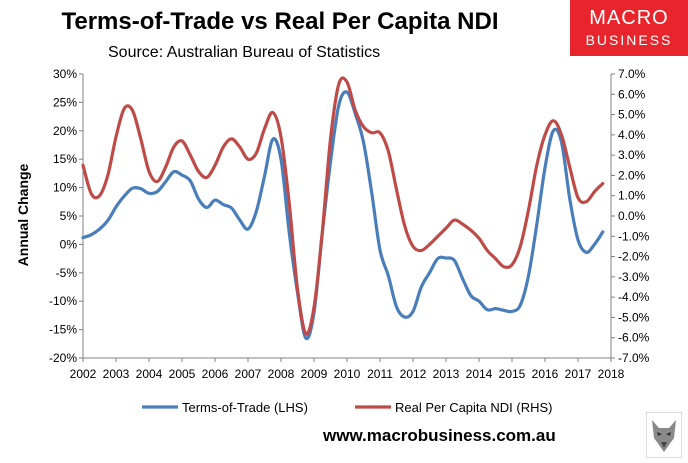 Image resolution: width=688 pixels, height=463 pixels. Describe the element at coordinates (629, 18) in the screenshot. I see `logo-line-1: MACRO` at that location.